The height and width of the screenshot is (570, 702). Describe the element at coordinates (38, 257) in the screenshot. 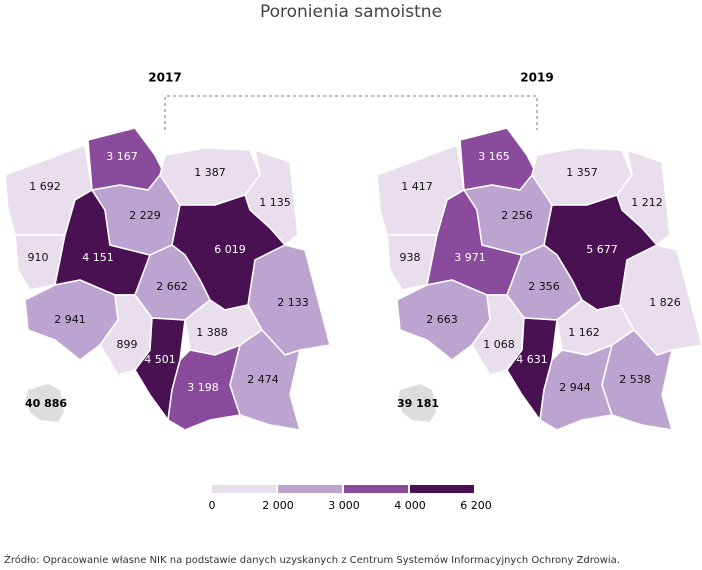

I see `region-label: 910` at that location.